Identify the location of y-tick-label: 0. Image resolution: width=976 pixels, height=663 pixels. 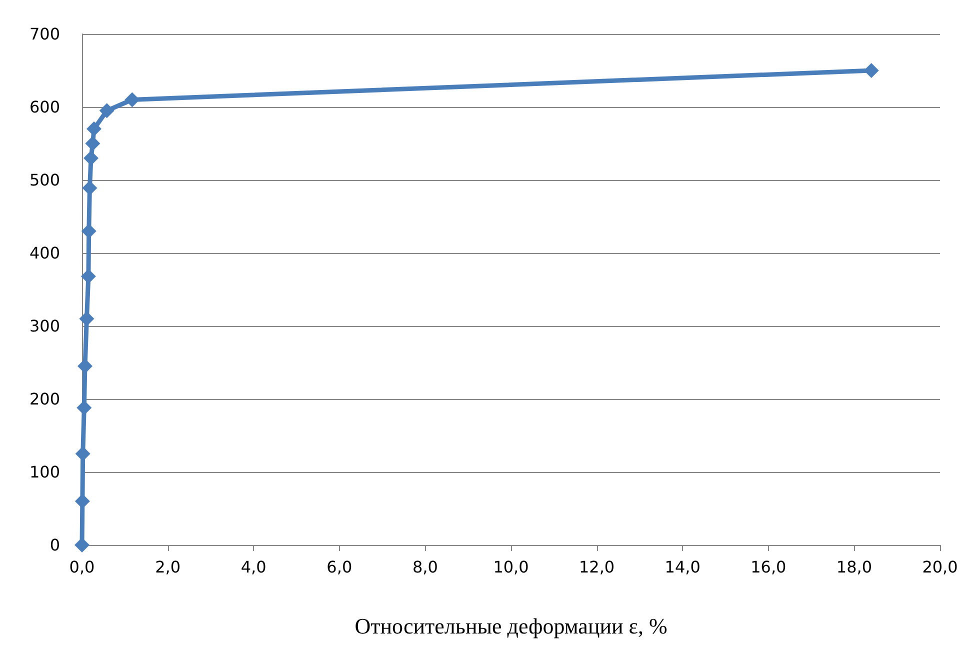
(55, 545).